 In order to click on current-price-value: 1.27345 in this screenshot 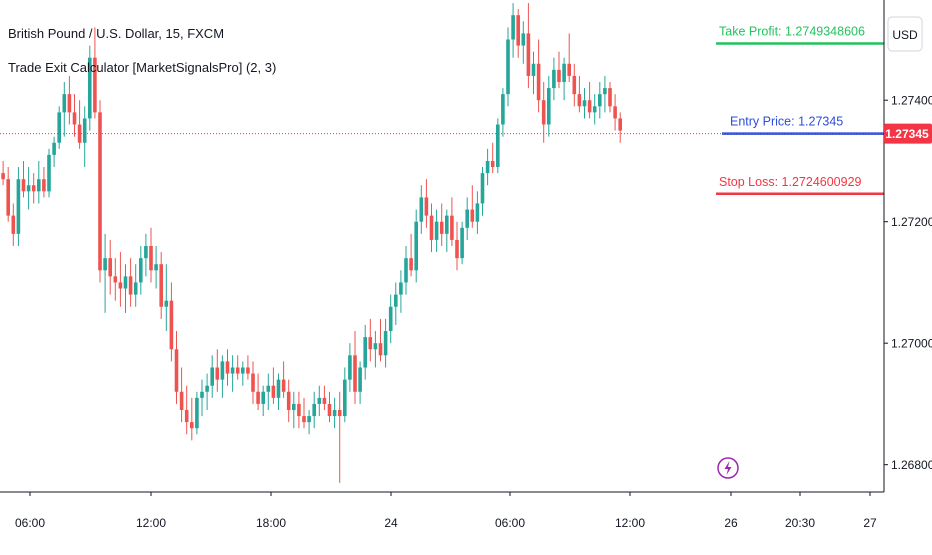, I will do `click(907, 134)`.